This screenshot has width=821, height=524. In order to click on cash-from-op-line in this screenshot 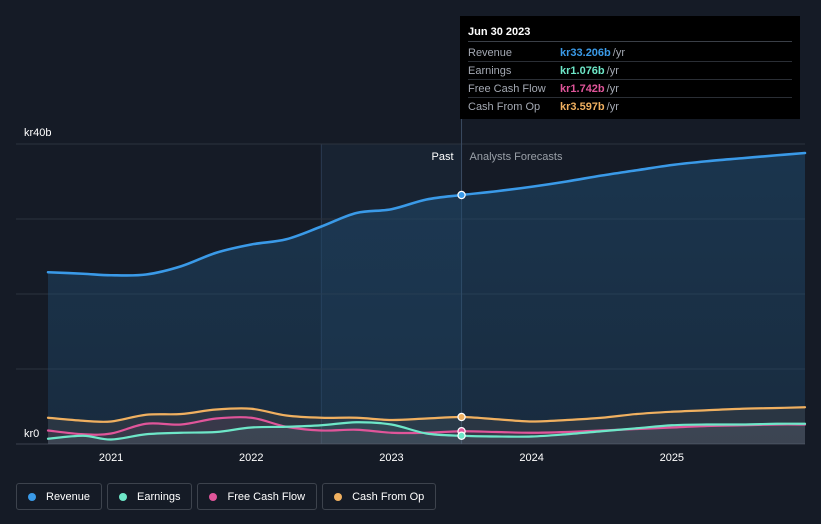, I will do `click(426, 414)`.